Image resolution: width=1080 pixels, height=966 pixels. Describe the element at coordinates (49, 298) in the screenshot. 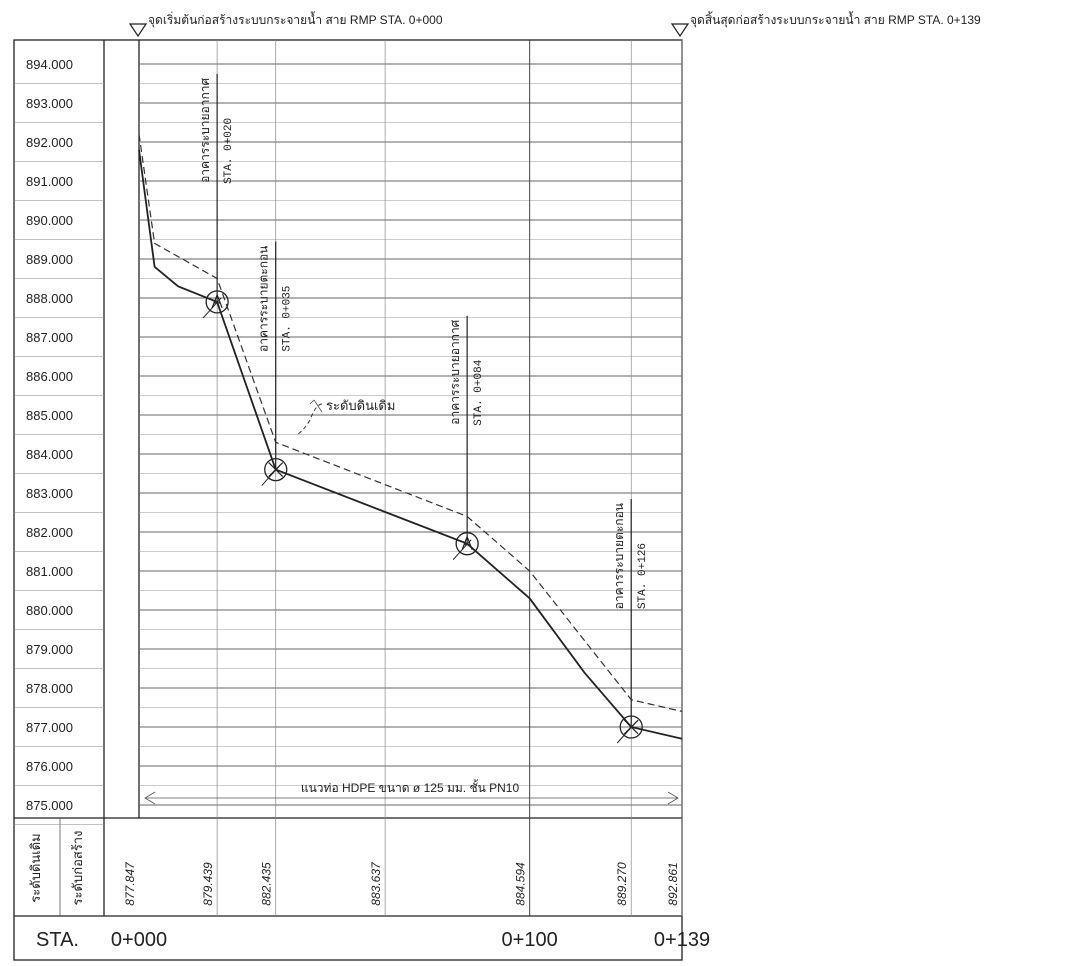

I see `elevation-label: 888.000` at that location.